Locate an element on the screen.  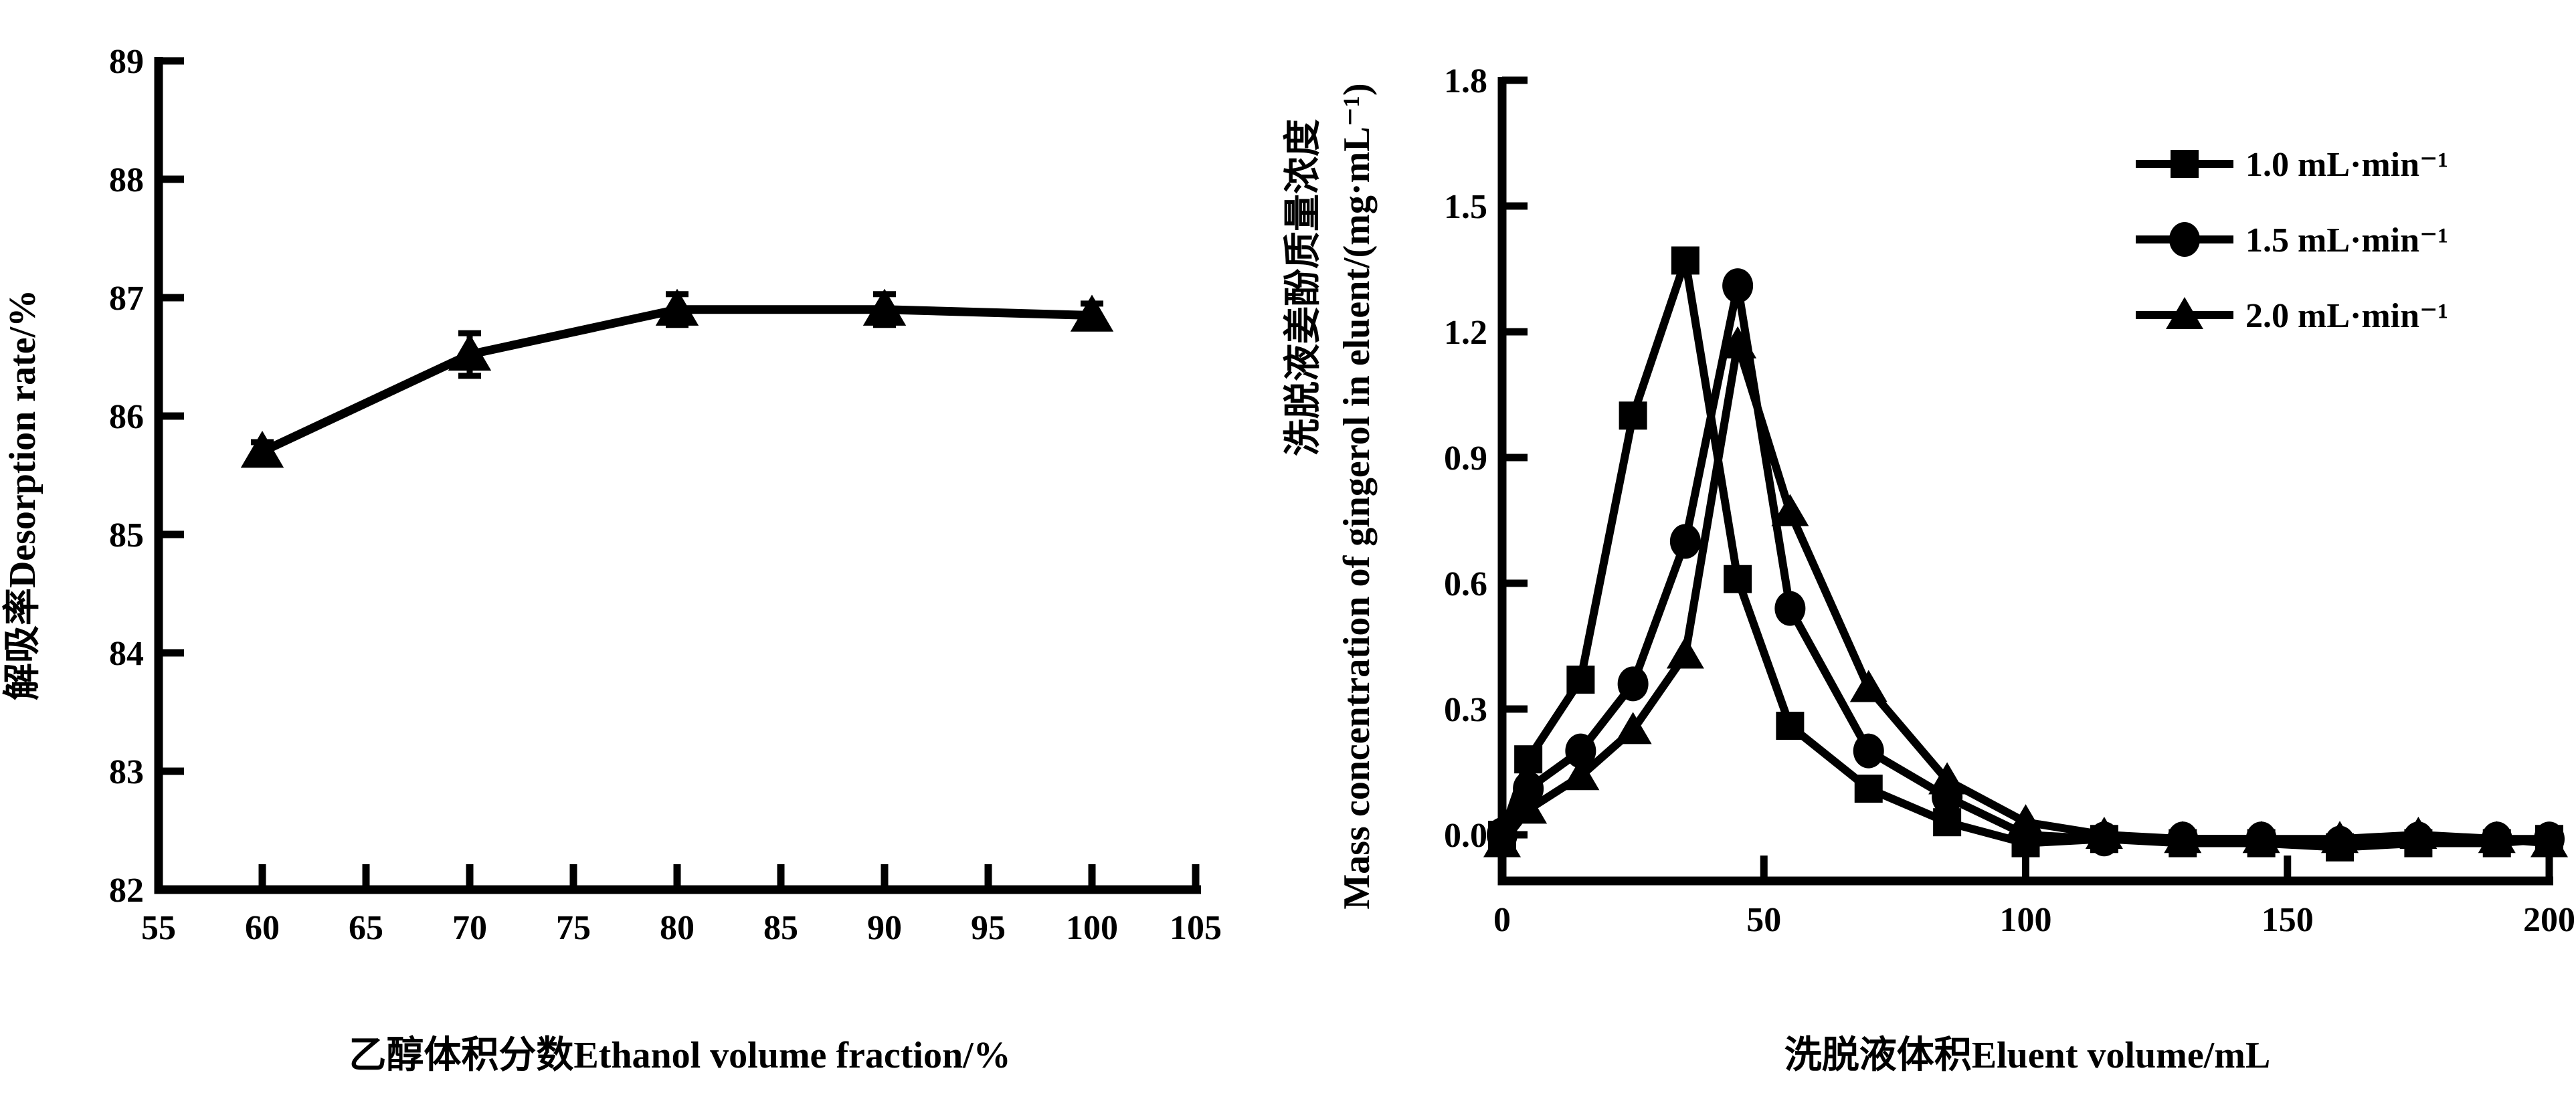
x-tick-label: 50 is located at coordinates (1764, 920).